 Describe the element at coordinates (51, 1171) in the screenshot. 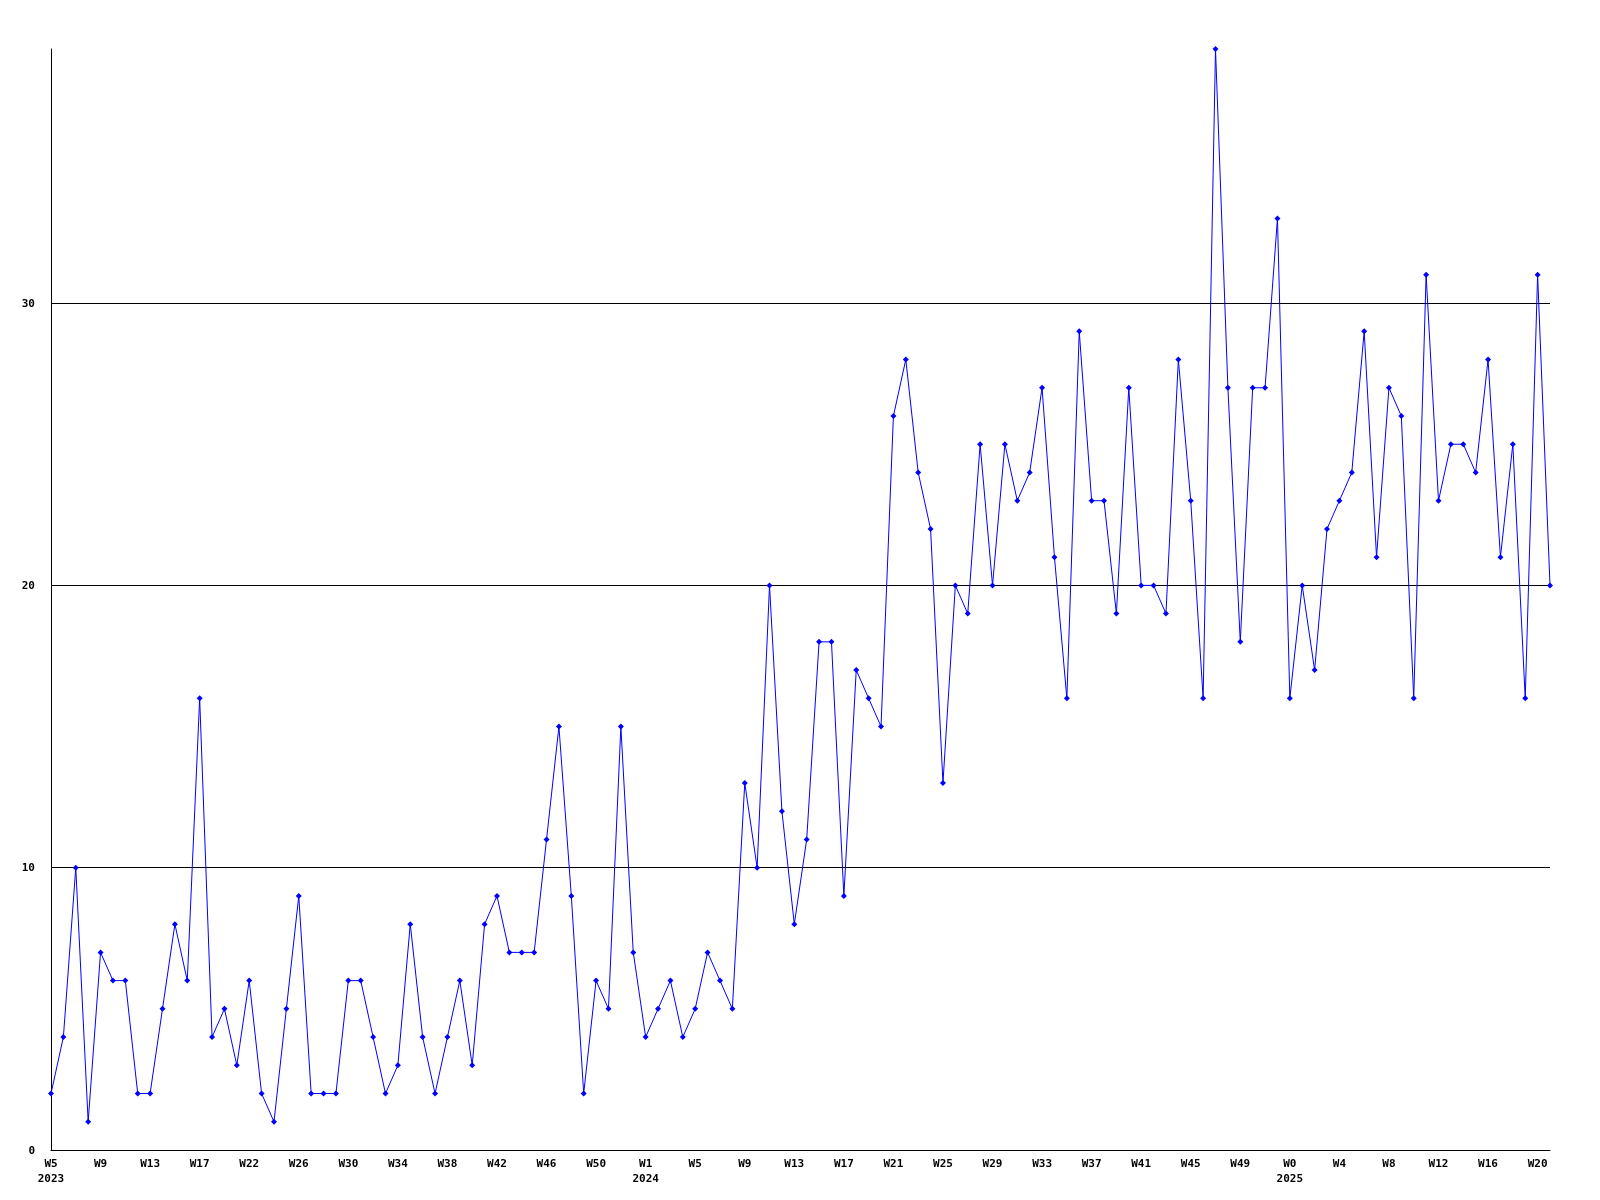

I see `x-tick-label: W5 2023` at that location.